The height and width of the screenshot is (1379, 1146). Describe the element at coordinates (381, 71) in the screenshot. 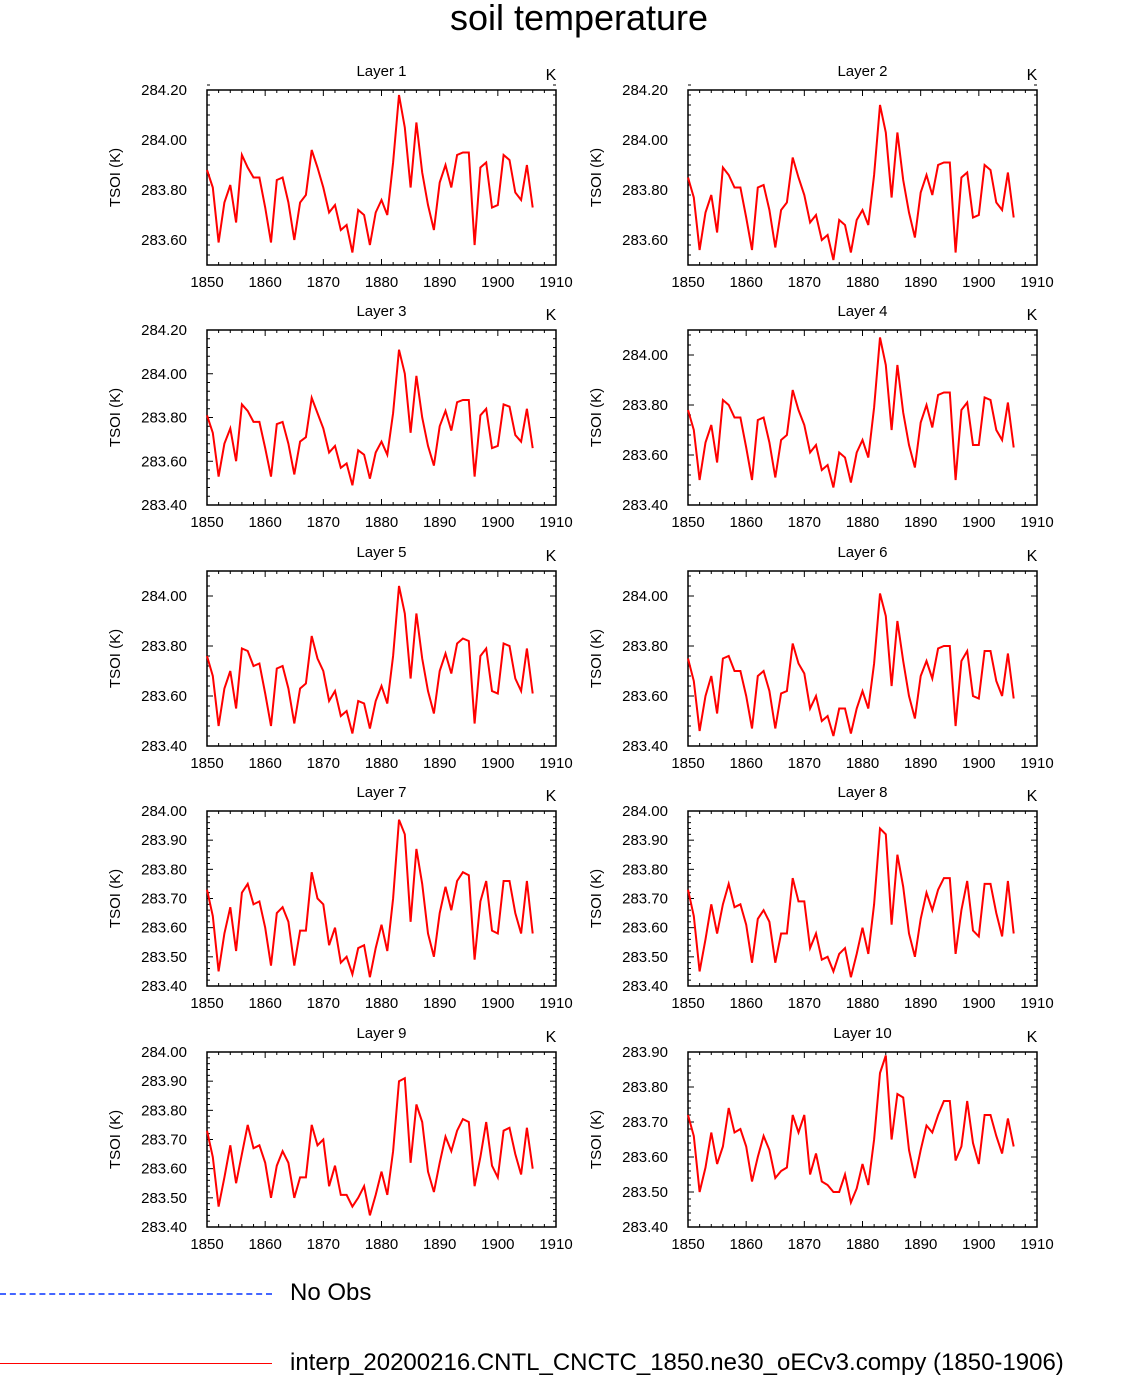

I see `panel-title: Layer 1` at that location.